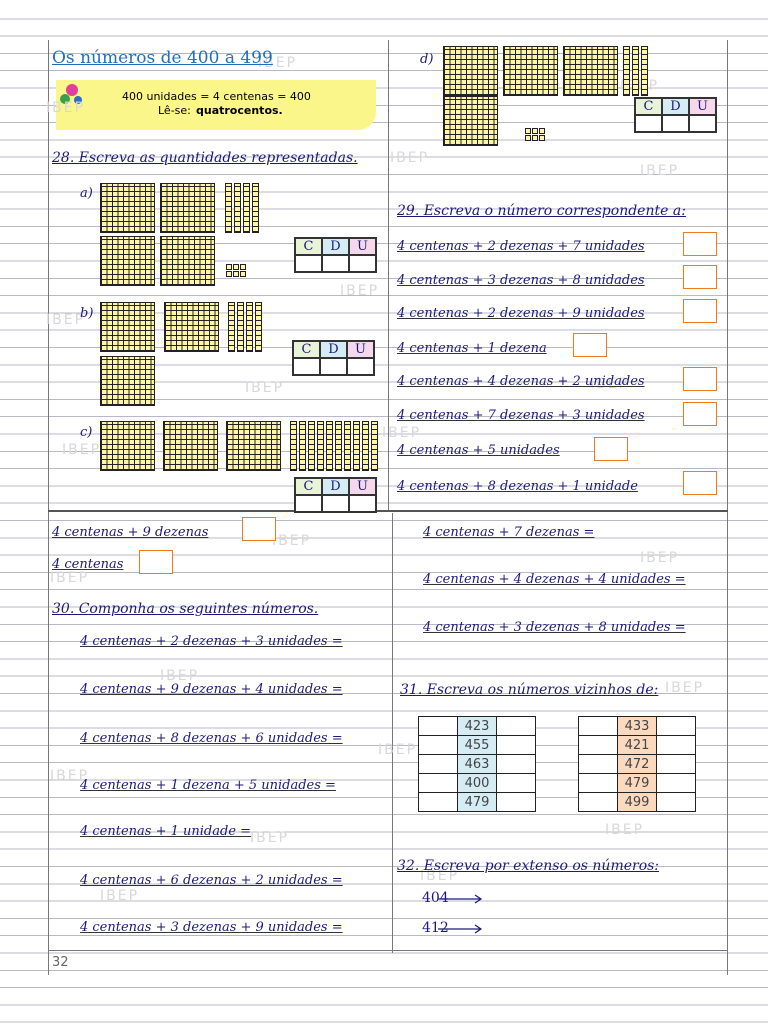 The width and height of the screenshot is (768, 1024). Describe the element at coordinates (509, 532) in the screenshot. I see `expression: 4 centenas + 7 dezenas =` at that location.